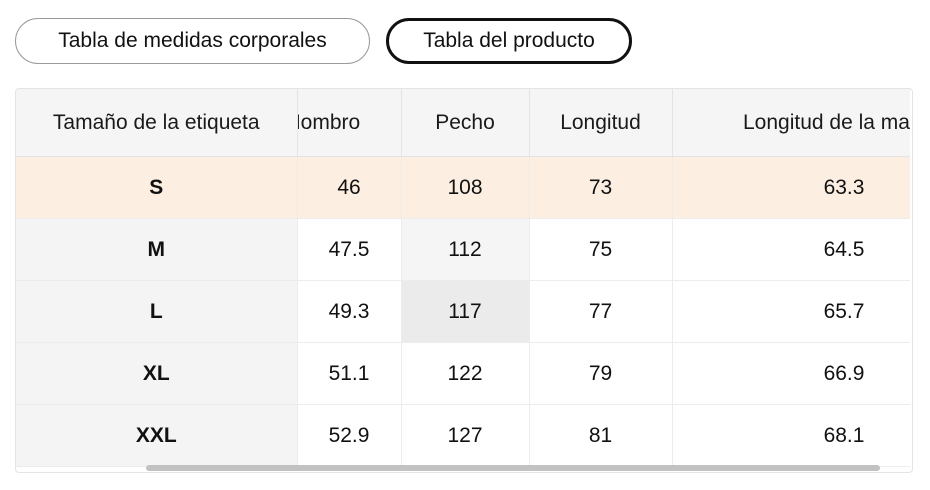 The width and height of the screenshot is (930, 490). What do you see at coordinates (601, 373) in the screenshot?
I see `length-cell: 79` at bounding box center [601, 373].